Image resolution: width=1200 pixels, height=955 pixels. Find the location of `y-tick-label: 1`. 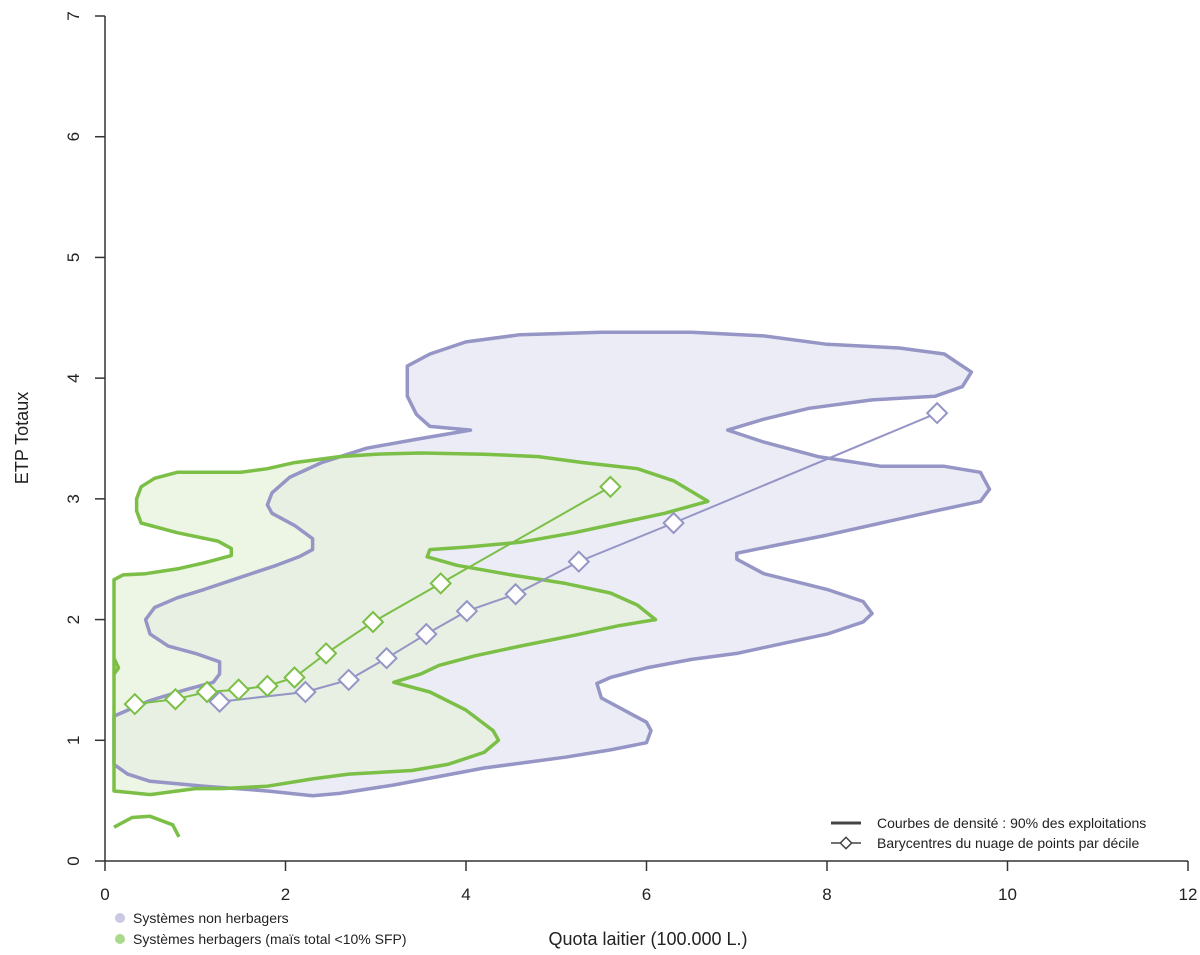

y-tick-label: 1 is located at coordinates (73, 740).